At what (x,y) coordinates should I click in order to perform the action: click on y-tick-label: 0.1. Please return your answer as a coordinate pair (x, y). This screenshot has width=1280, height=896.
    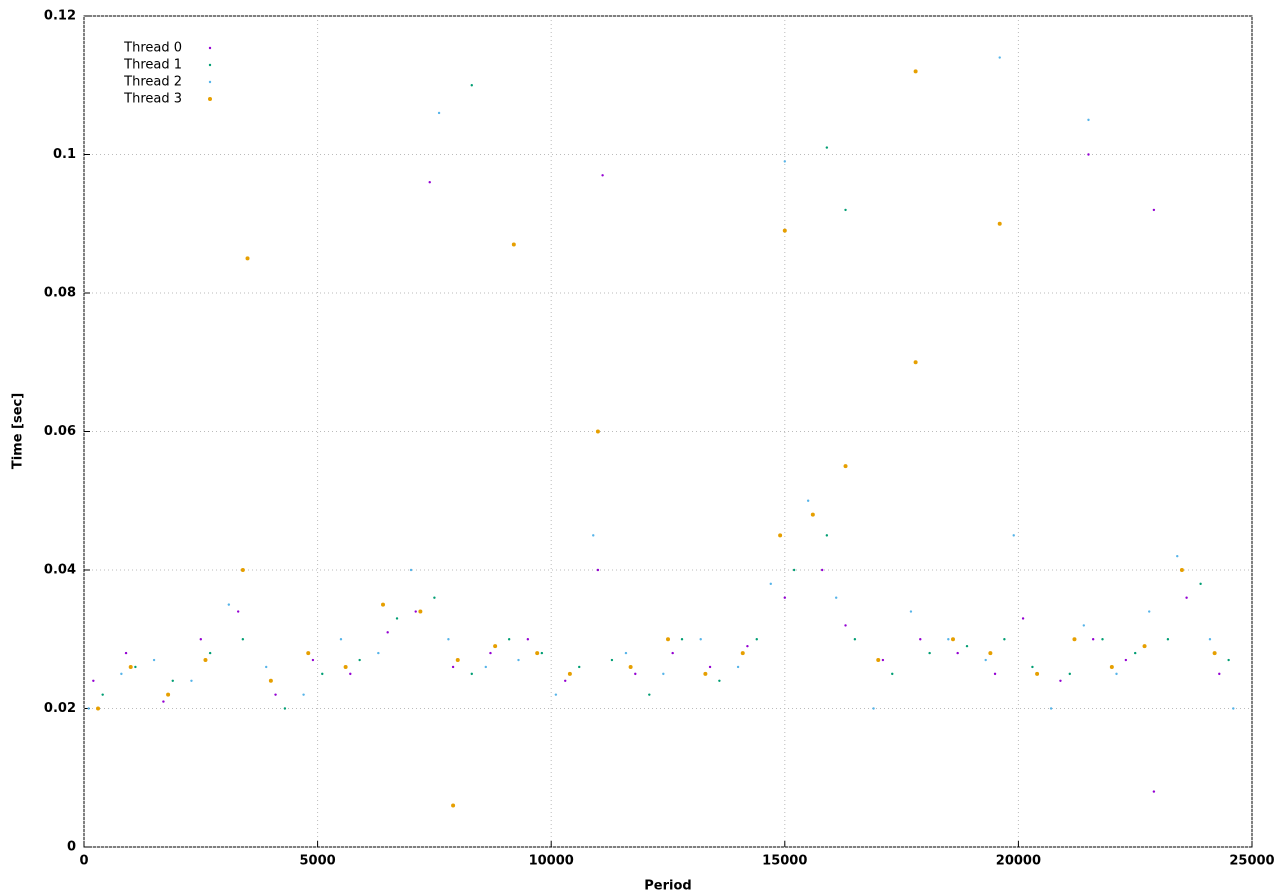
    Looking at the image, I should click on (64, 154).